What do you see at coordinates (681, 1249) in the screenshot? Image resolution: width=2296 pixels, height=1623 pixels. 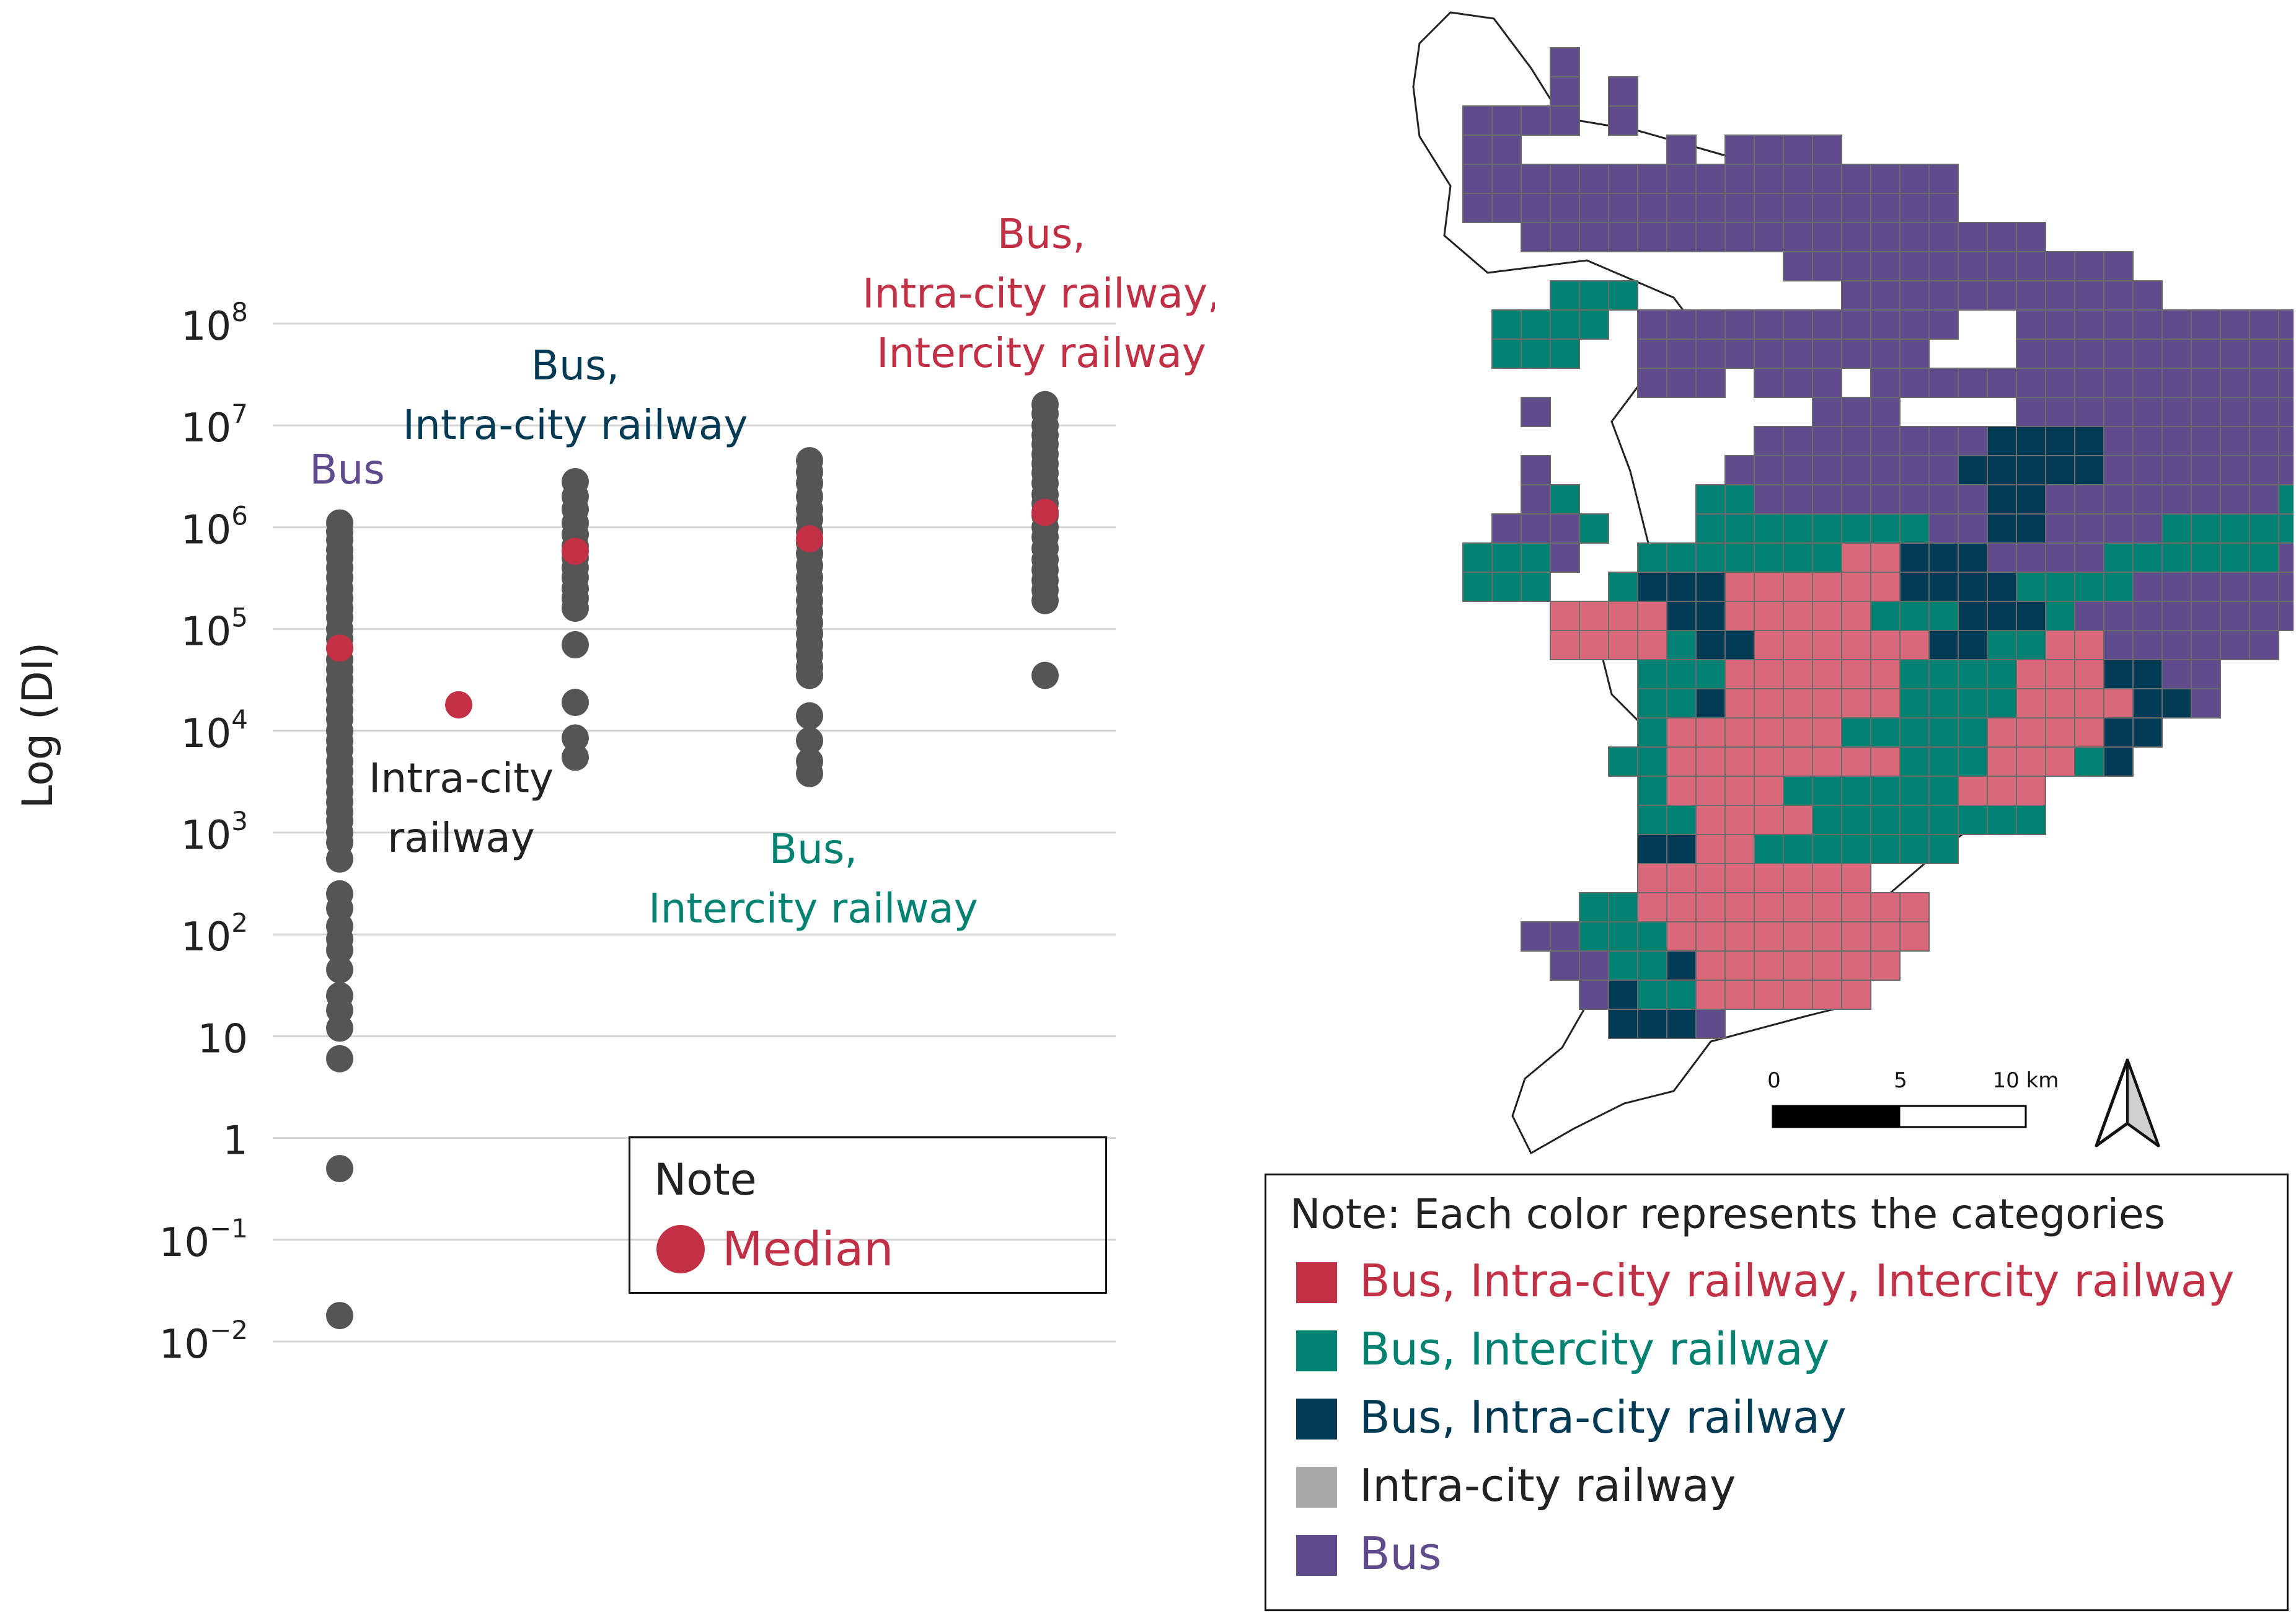 I see `median-marker-icon` at bounding box center [681, 1249].